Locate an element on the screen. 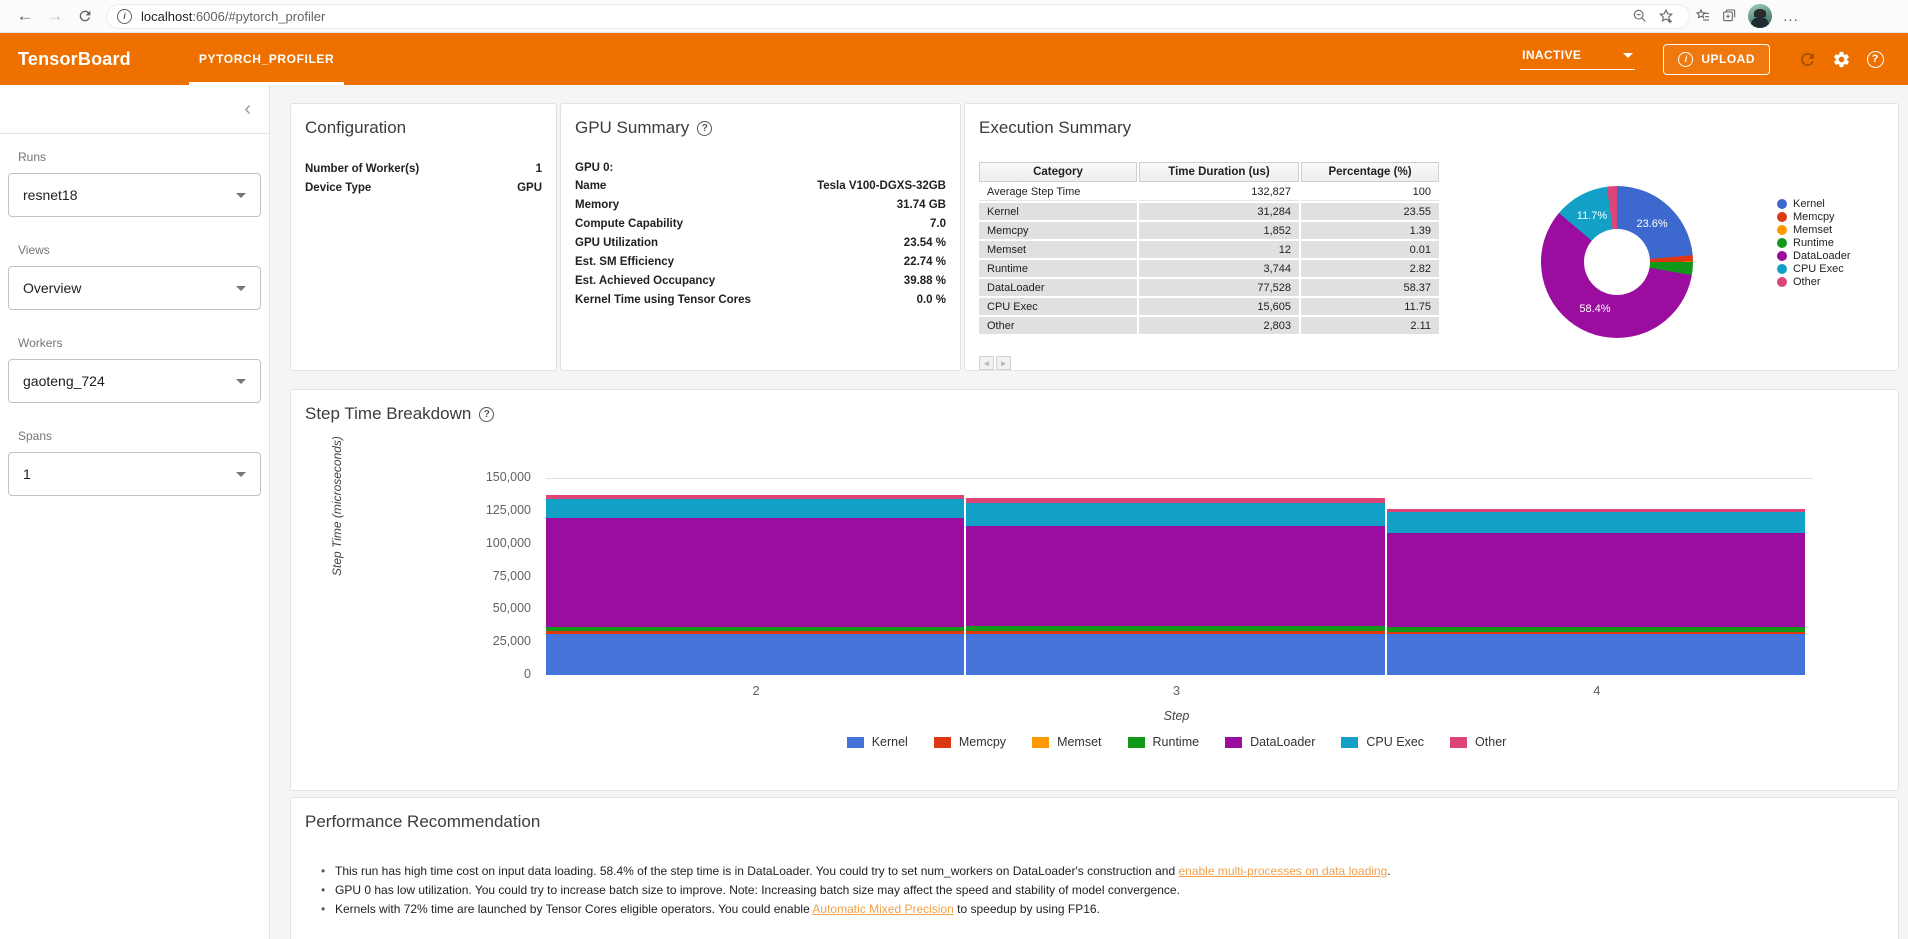 This screenshot has height=939, width=1908. sidebar-collapse-icon: ‹ is located at coordinates (247, 109).